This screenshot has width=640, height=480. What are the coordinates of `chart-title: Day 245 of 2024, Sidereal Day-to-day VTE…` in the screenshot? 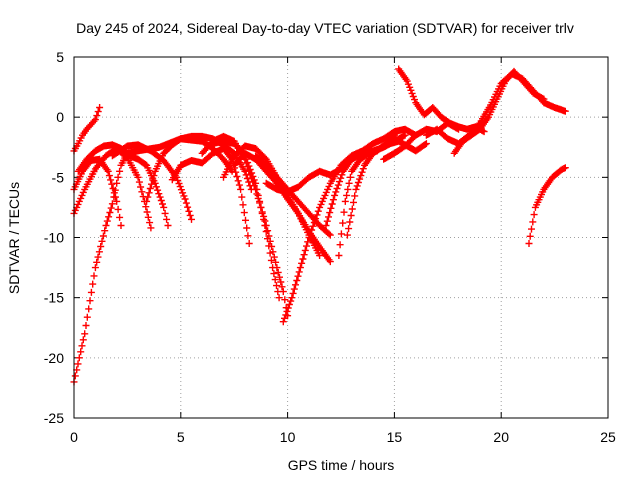 It's located at (325, 28).